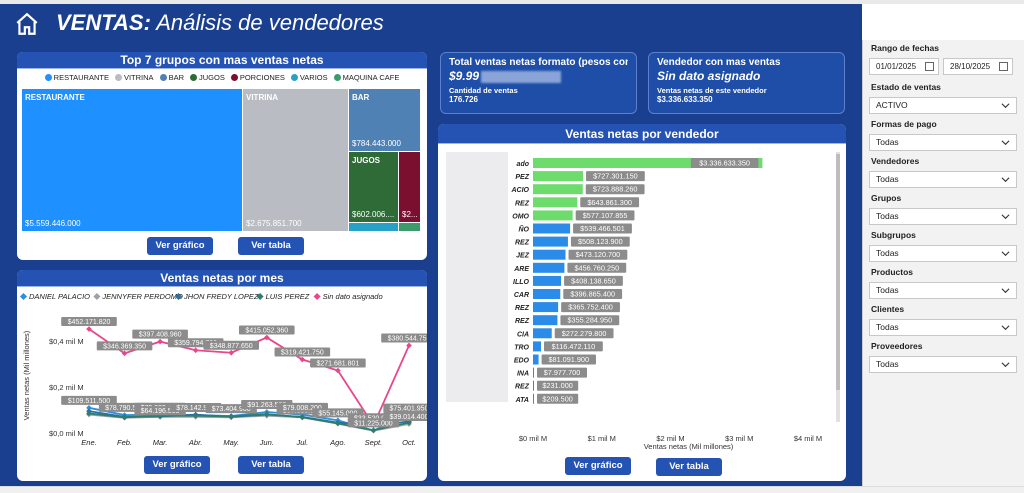 Image resolution: width=1024 pixels, height=493 pixels. What do you see at coordinates (180, 246) in the screenshot?
I see `treemap-chart-button: Ver gráfico` at bounding box center [180, 246].